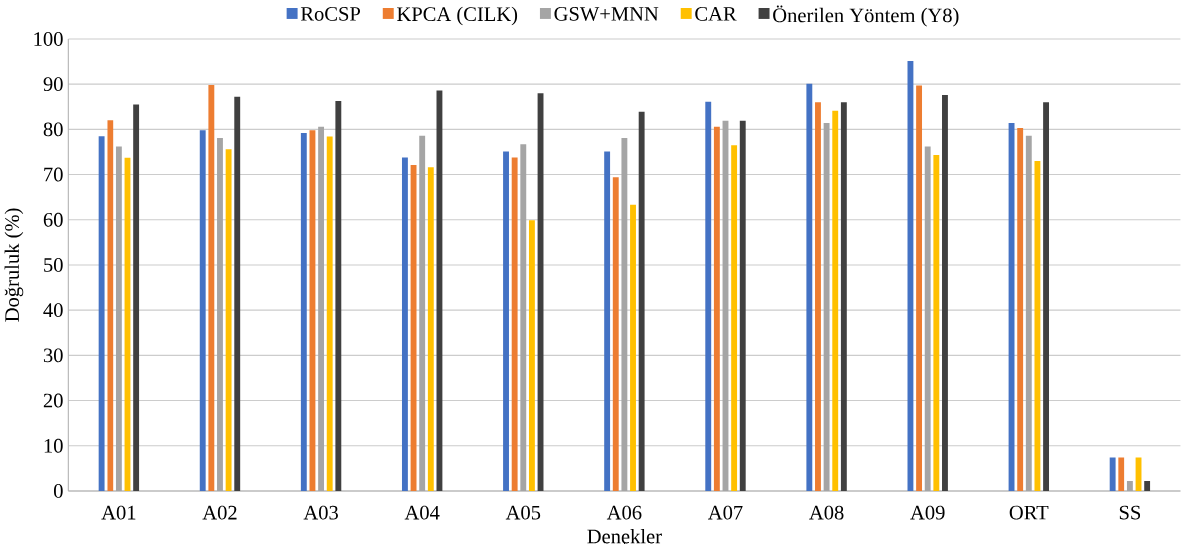 The image size is (1181, 548). What do you see at coordinates (219, 512) in the screenshot?
I see `x-tick-label: A02` at bounding box center [219, 512].